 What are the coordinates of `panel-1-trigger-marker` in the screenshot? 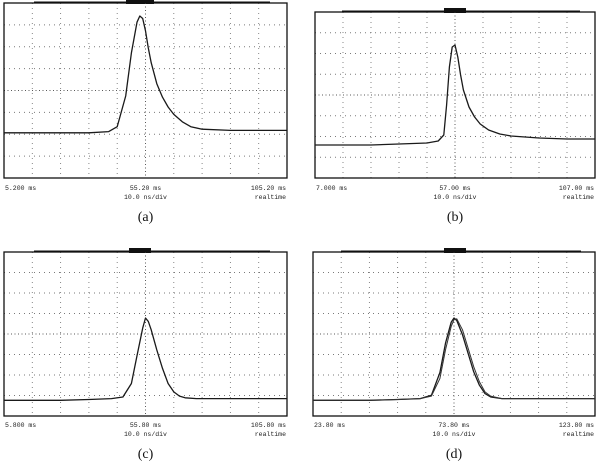 It's located at (140, 2).